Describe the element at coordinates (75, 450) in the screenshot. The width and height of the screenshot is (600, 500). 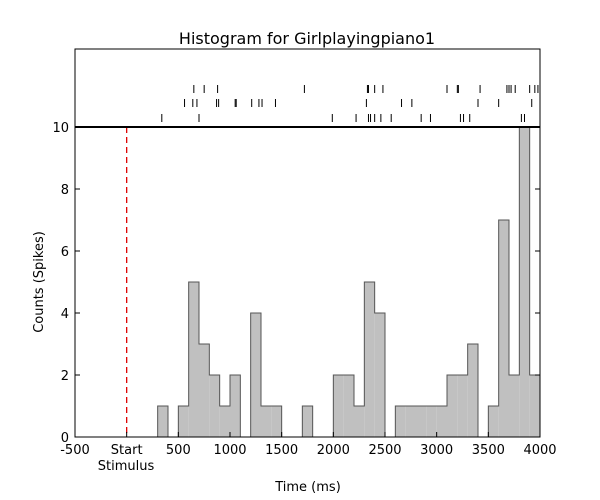
I see `x-tick-label: -500` at that location.